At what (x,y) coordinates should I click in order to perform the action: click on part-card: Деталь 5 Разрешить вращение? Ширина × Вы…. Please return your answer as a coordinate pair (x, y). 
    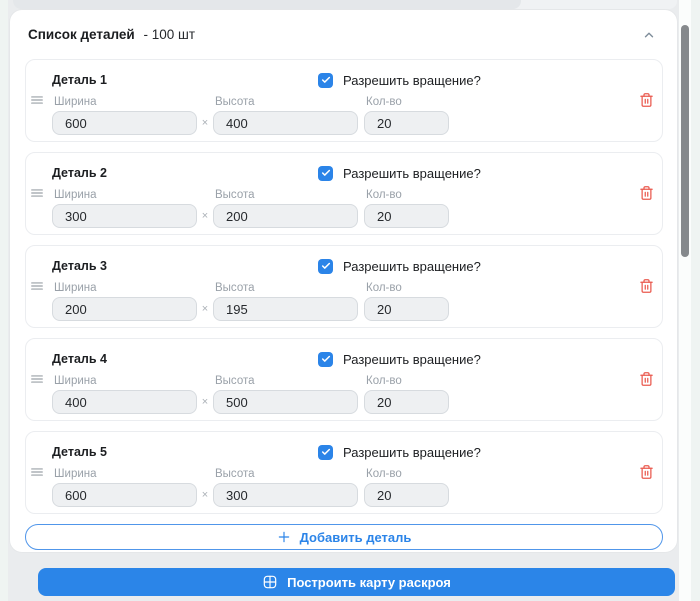
    Looking at the image, I should click on (344, 472).